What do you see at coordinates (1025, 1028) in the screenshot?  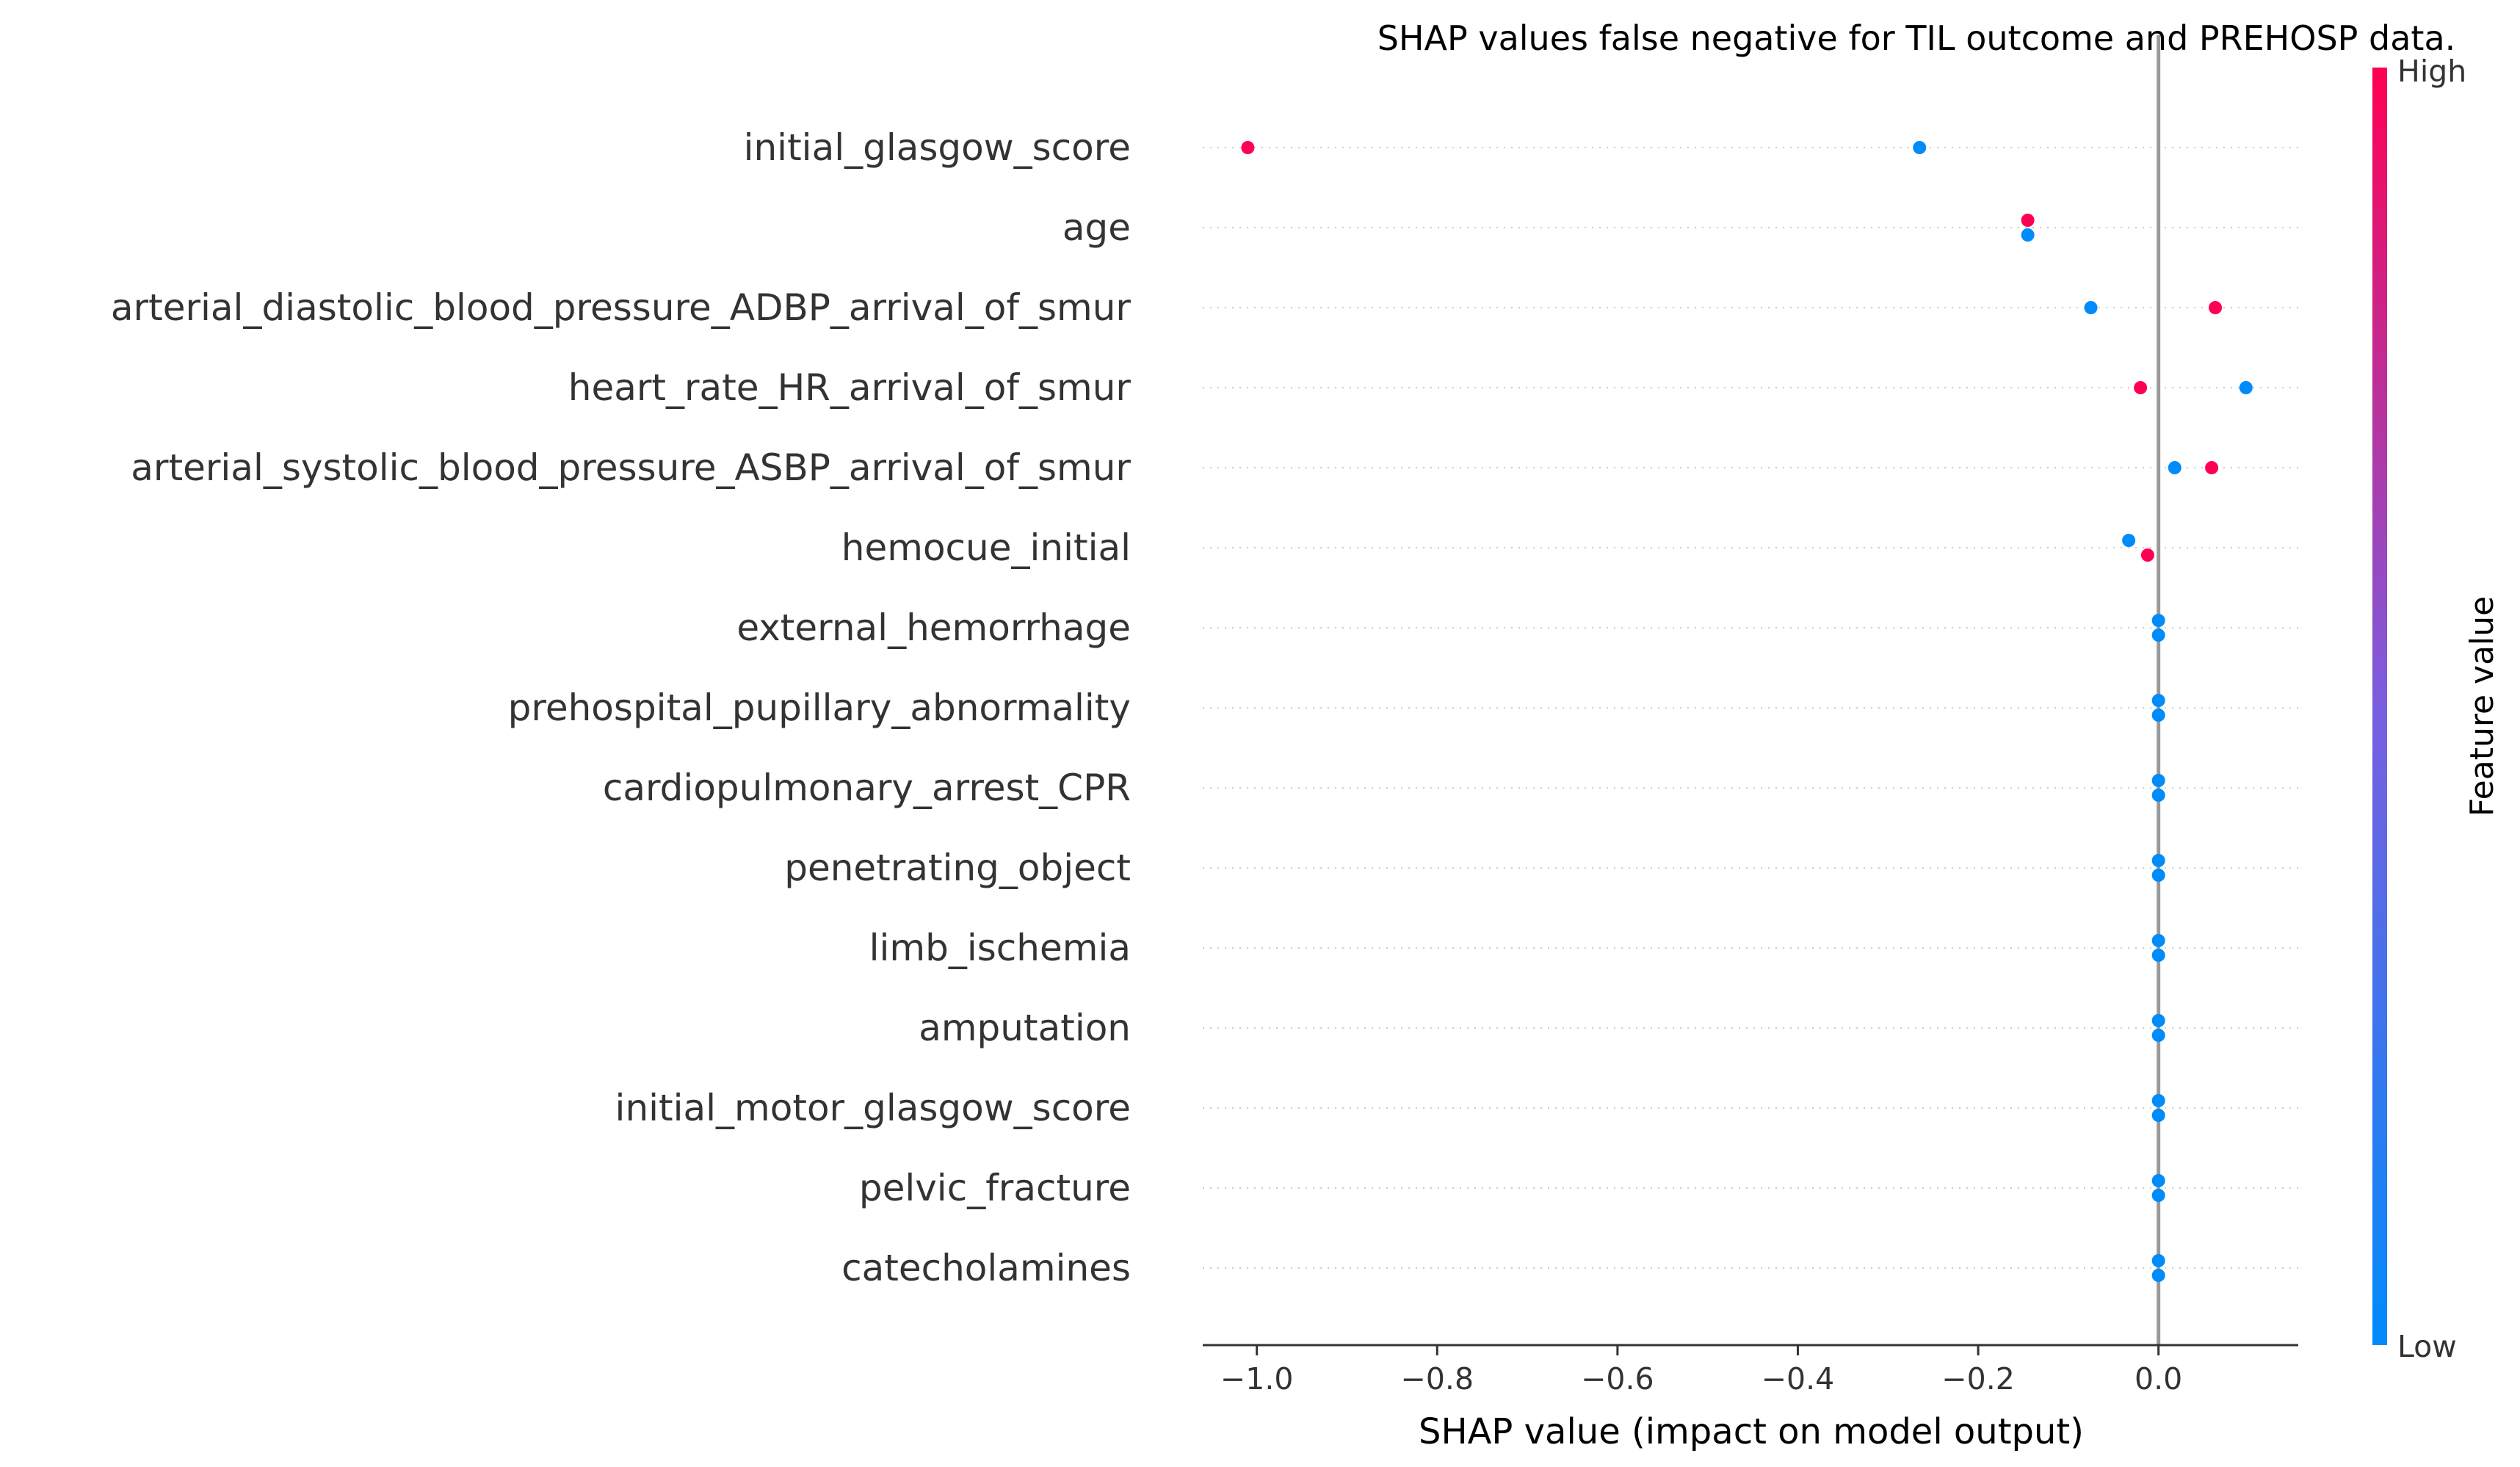 I see `feature-label: amputation` at bounding box center [1025, 1028].